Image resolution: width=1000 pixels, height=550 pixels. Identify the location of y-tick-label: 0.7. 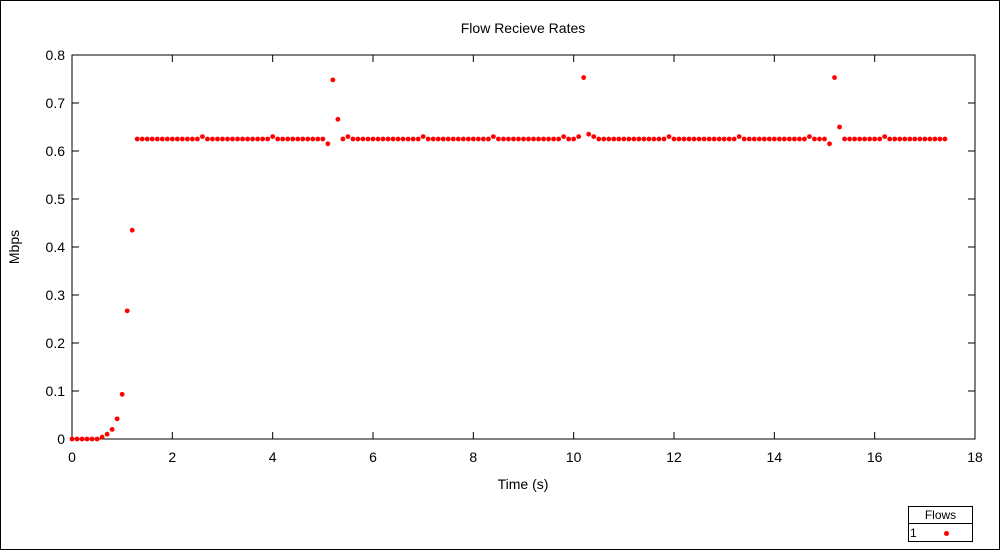
(56, 103).